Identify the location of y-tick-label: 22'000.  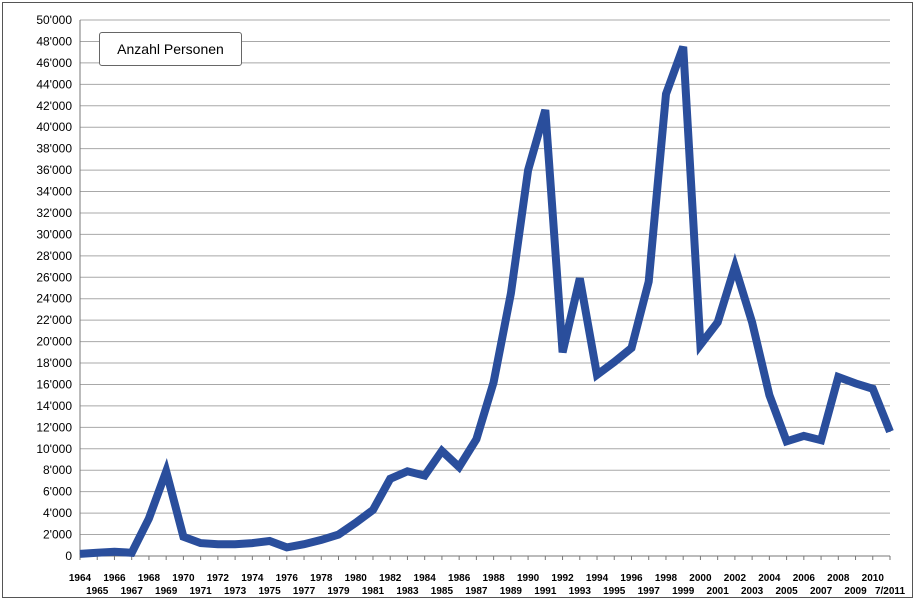
(54, 320).